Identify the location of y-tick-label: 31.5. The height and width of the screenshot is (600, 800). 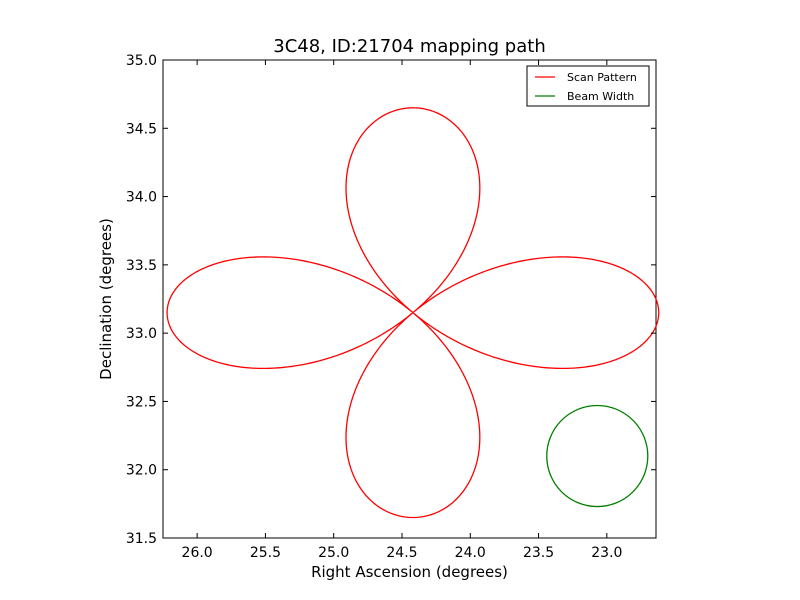
(141, 539).